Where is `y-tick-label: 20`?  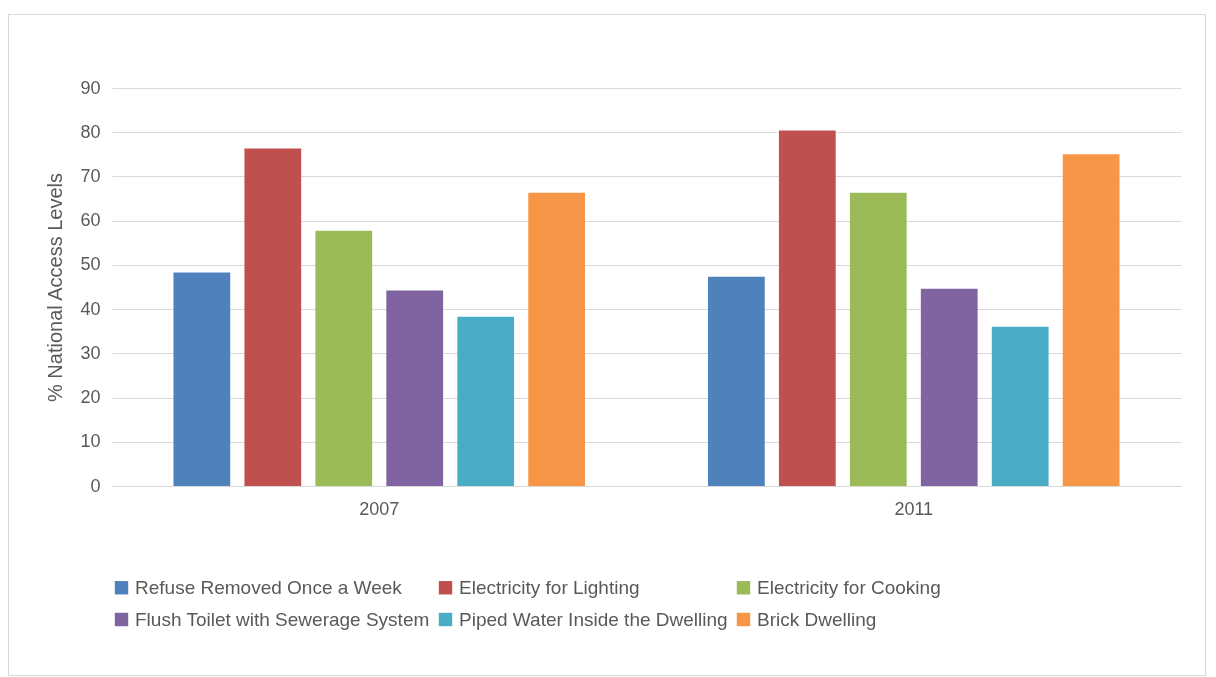 y-tick-label: 20 is located at coordinates (90, 397).